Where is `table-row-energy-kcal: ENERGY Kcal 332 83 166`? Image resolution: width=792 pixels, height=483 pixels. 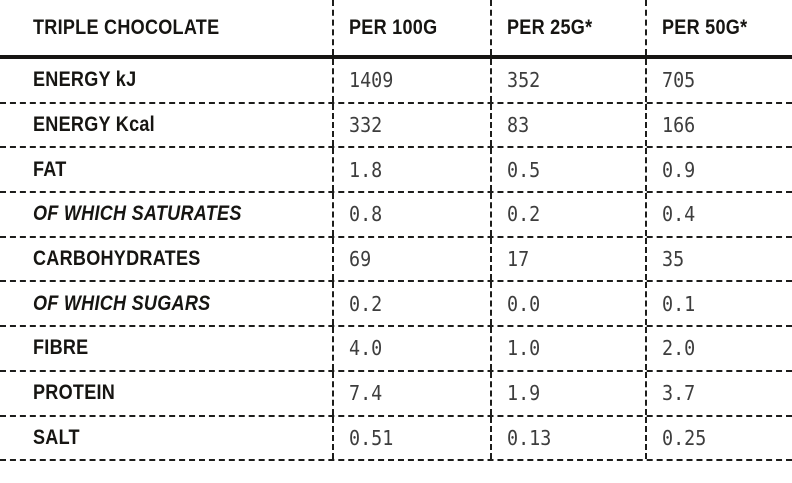 table-row-energy-kcal: ENERGY Kcal 332 83 166 is located at coordinates (396, 126).